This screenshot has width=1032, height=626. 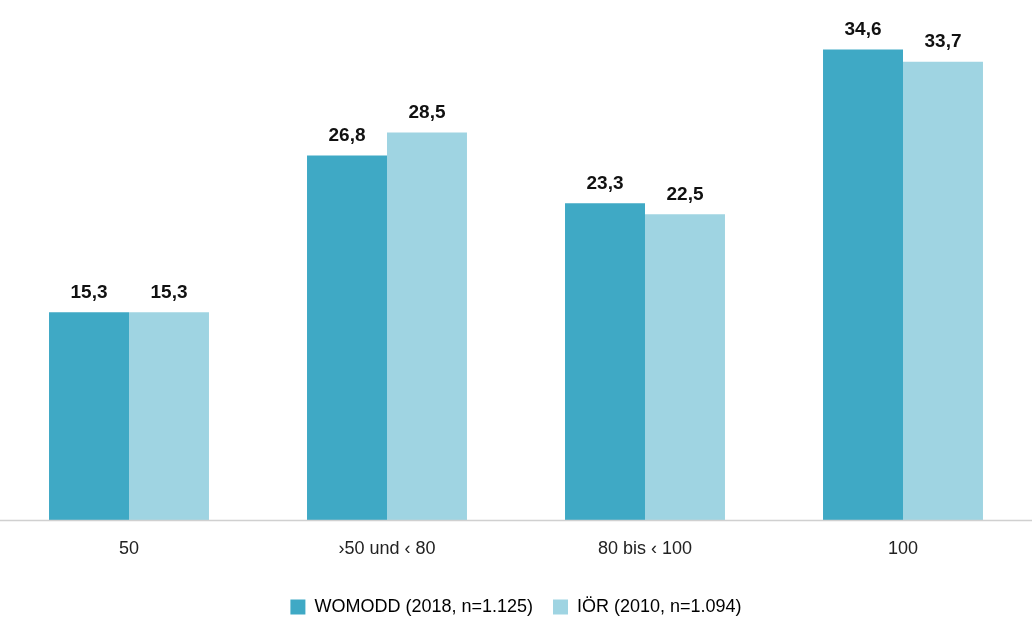 I want to click on x-tick-label: 100, so click(x=903, y=548).